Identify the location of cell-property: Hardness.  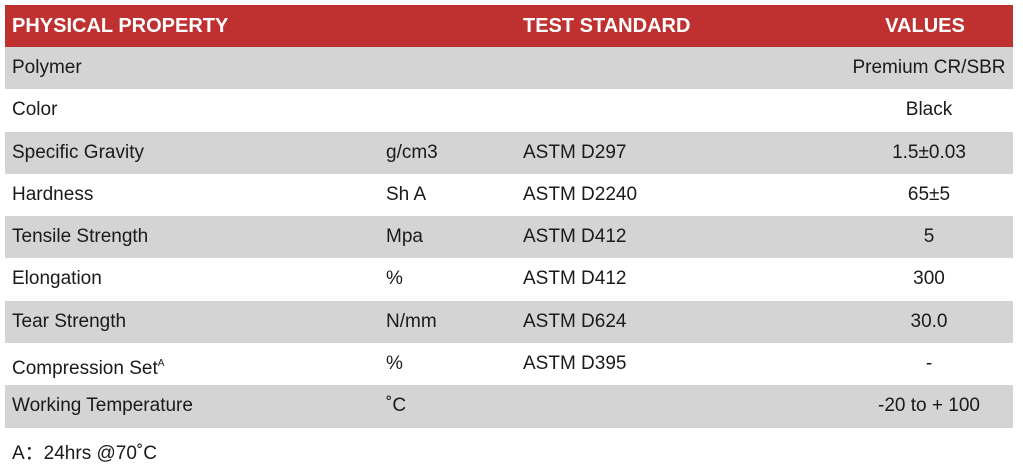
(53, 194).